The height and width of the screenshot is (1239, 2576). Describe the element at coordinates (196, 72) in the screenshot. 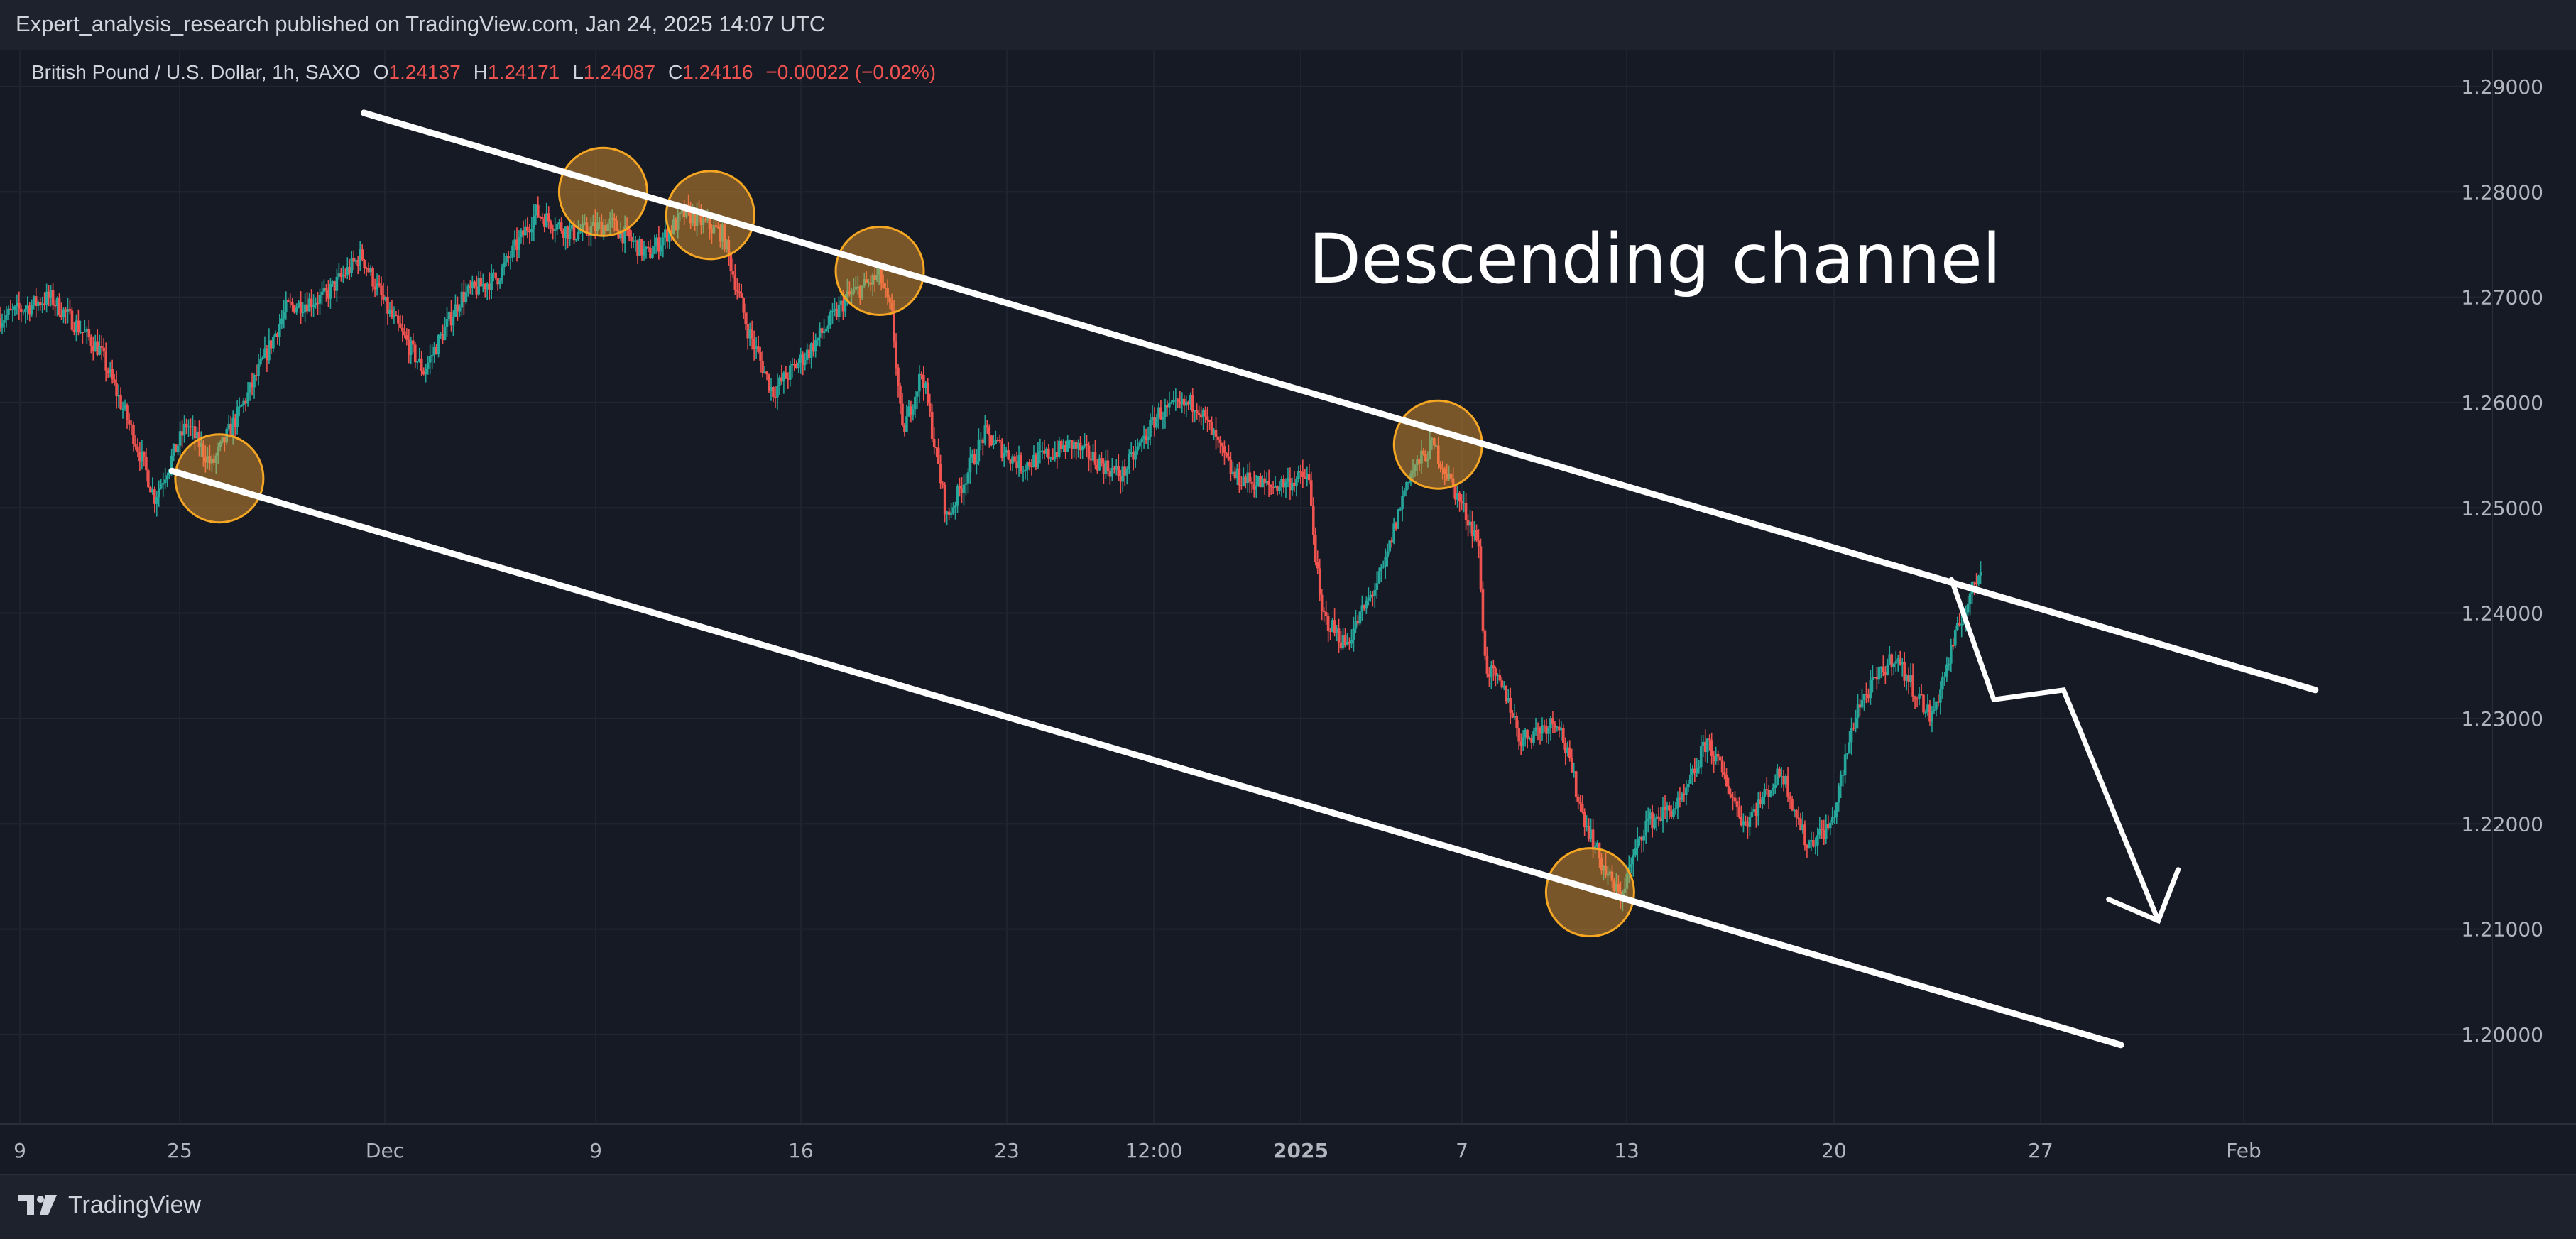

I see `legend-symbol: British Pound / U.S. Dollar, 1h, SAXO` at that location.